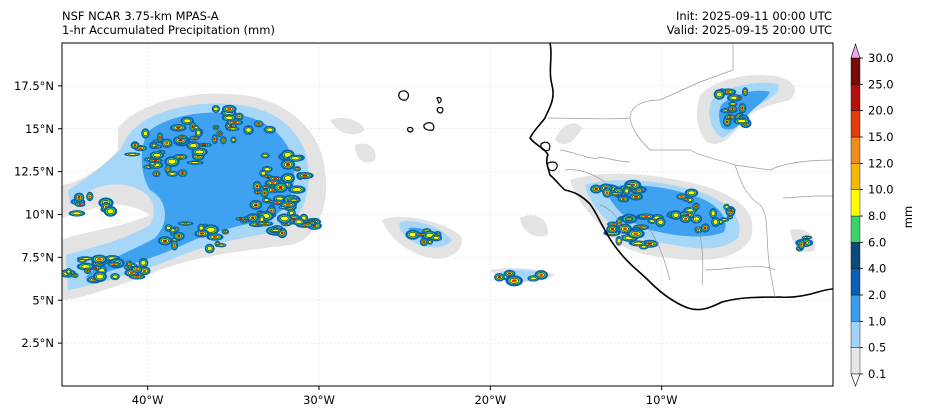  What do you see at coordinates (168, 30) in the screenshot?
I see `field-name: 1-hr Accumulated Precipitation (mm)` at bounding box center [168, 30].